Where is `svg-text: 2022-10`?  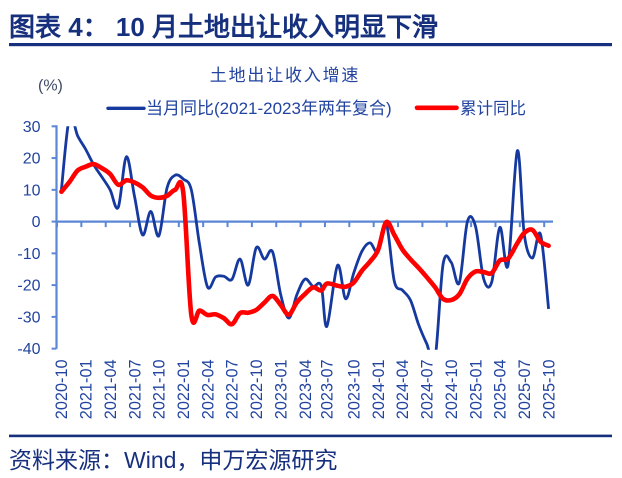 svg-text: 2022-10 is located at coordinates (257, 389).